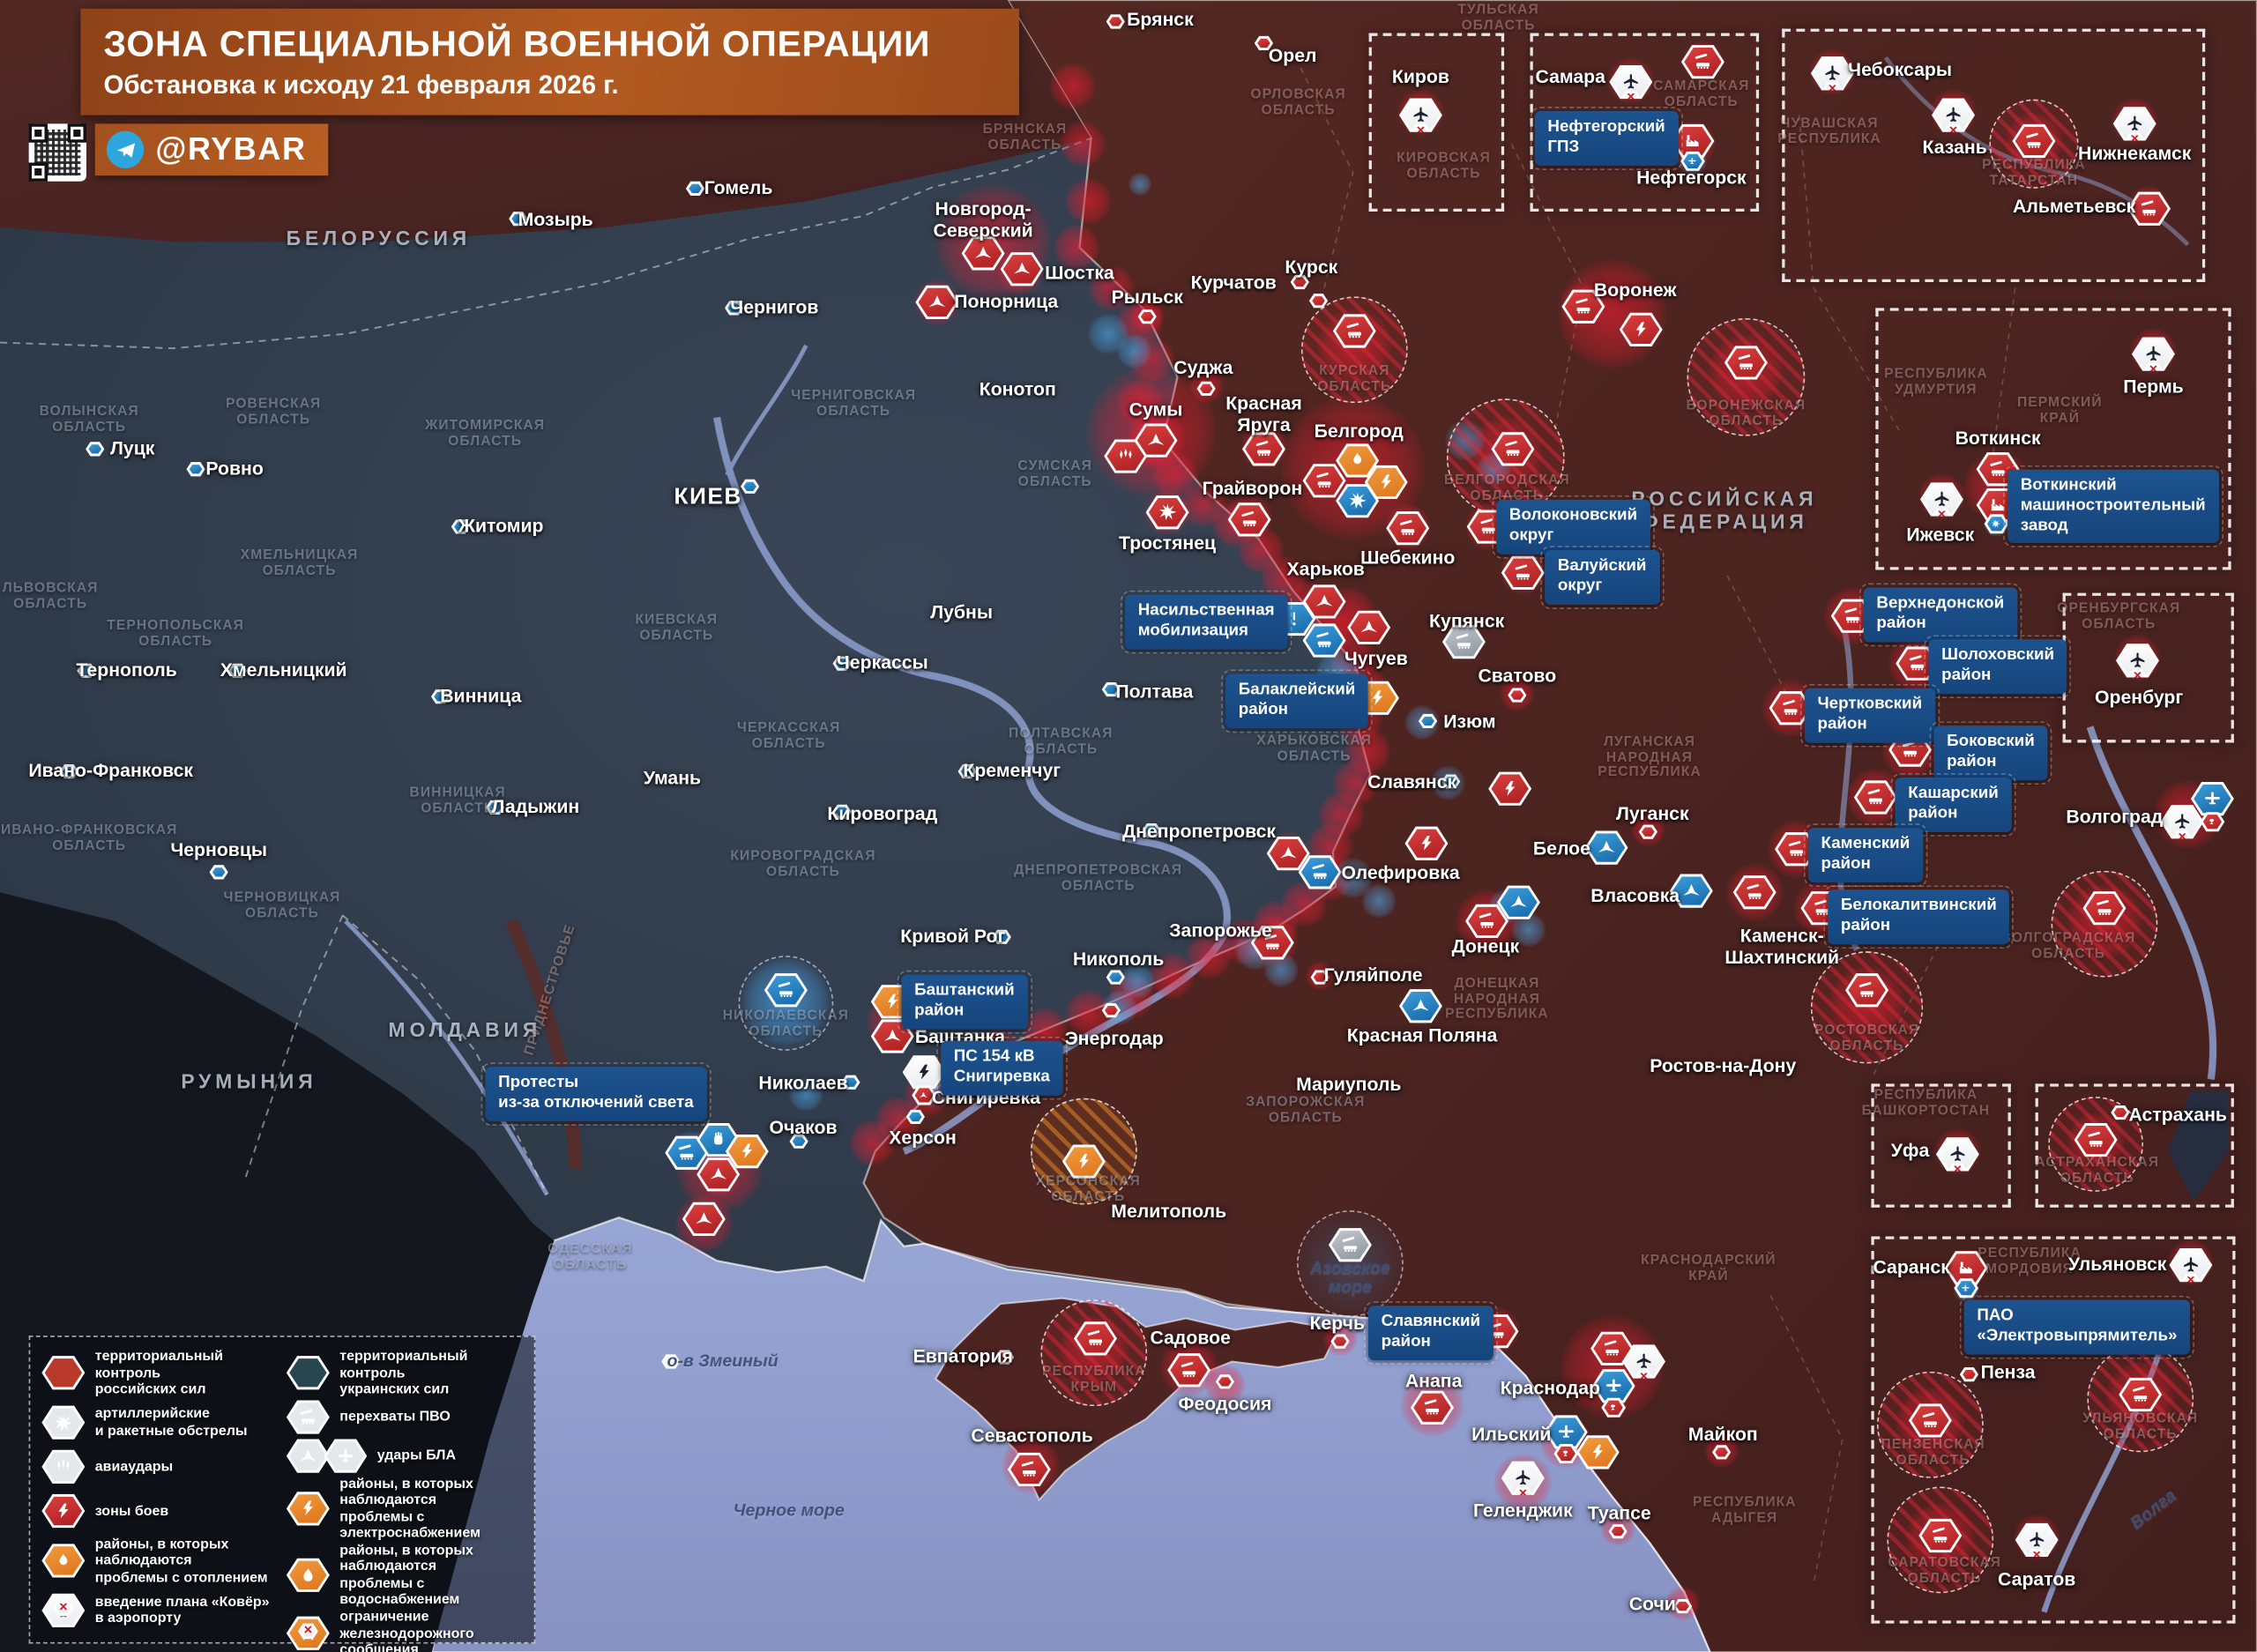  What do you see at coordinates (63, 1467) in the screenshot?
I see `airstrike-icon` at bounding box center [63, 1467].